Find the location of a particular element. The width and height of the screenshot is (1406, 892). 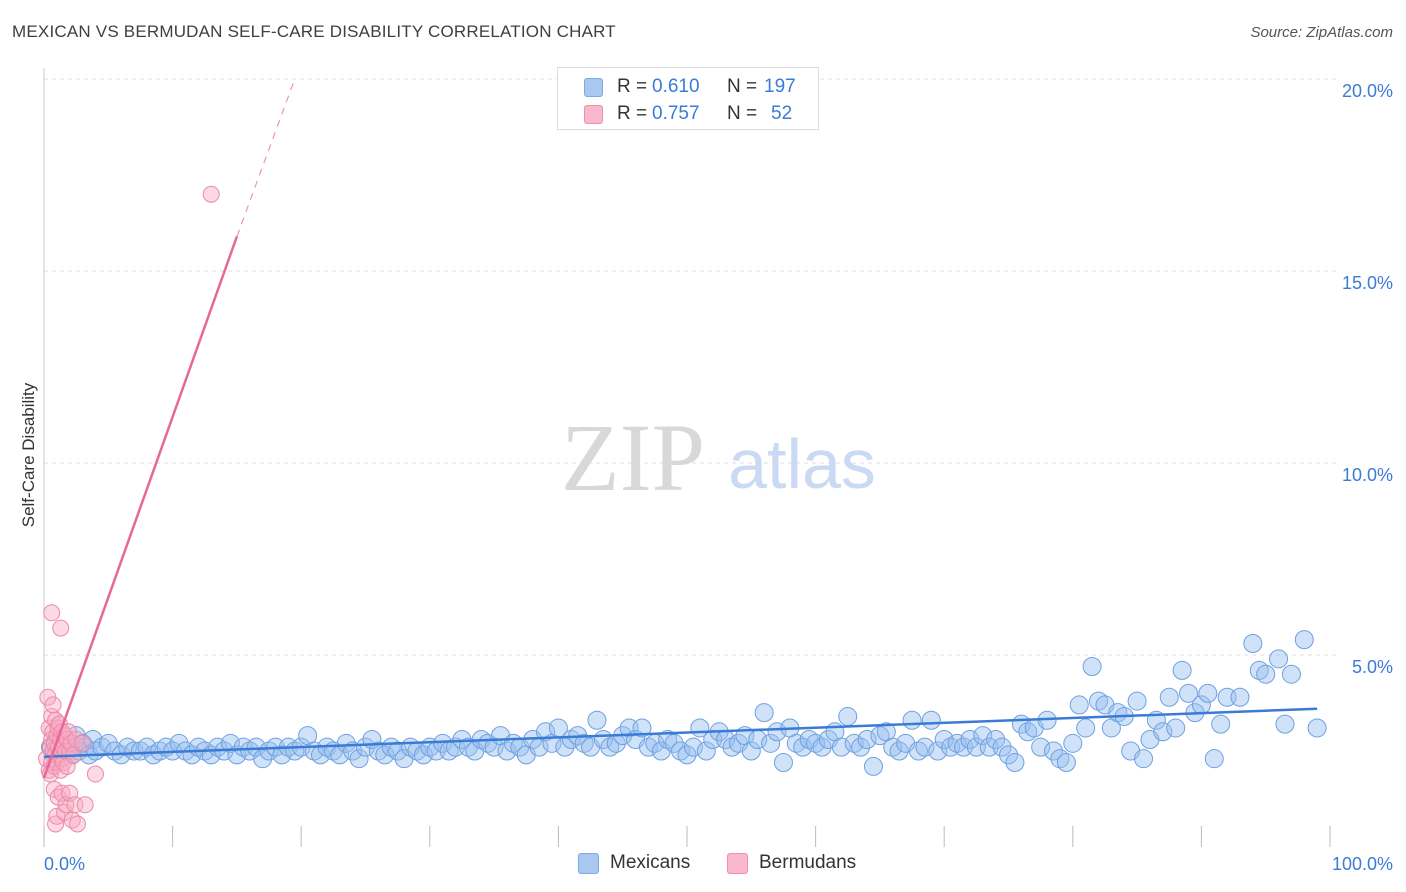

y-tick-label: 15.0% is located at coordinates (1367, 283).